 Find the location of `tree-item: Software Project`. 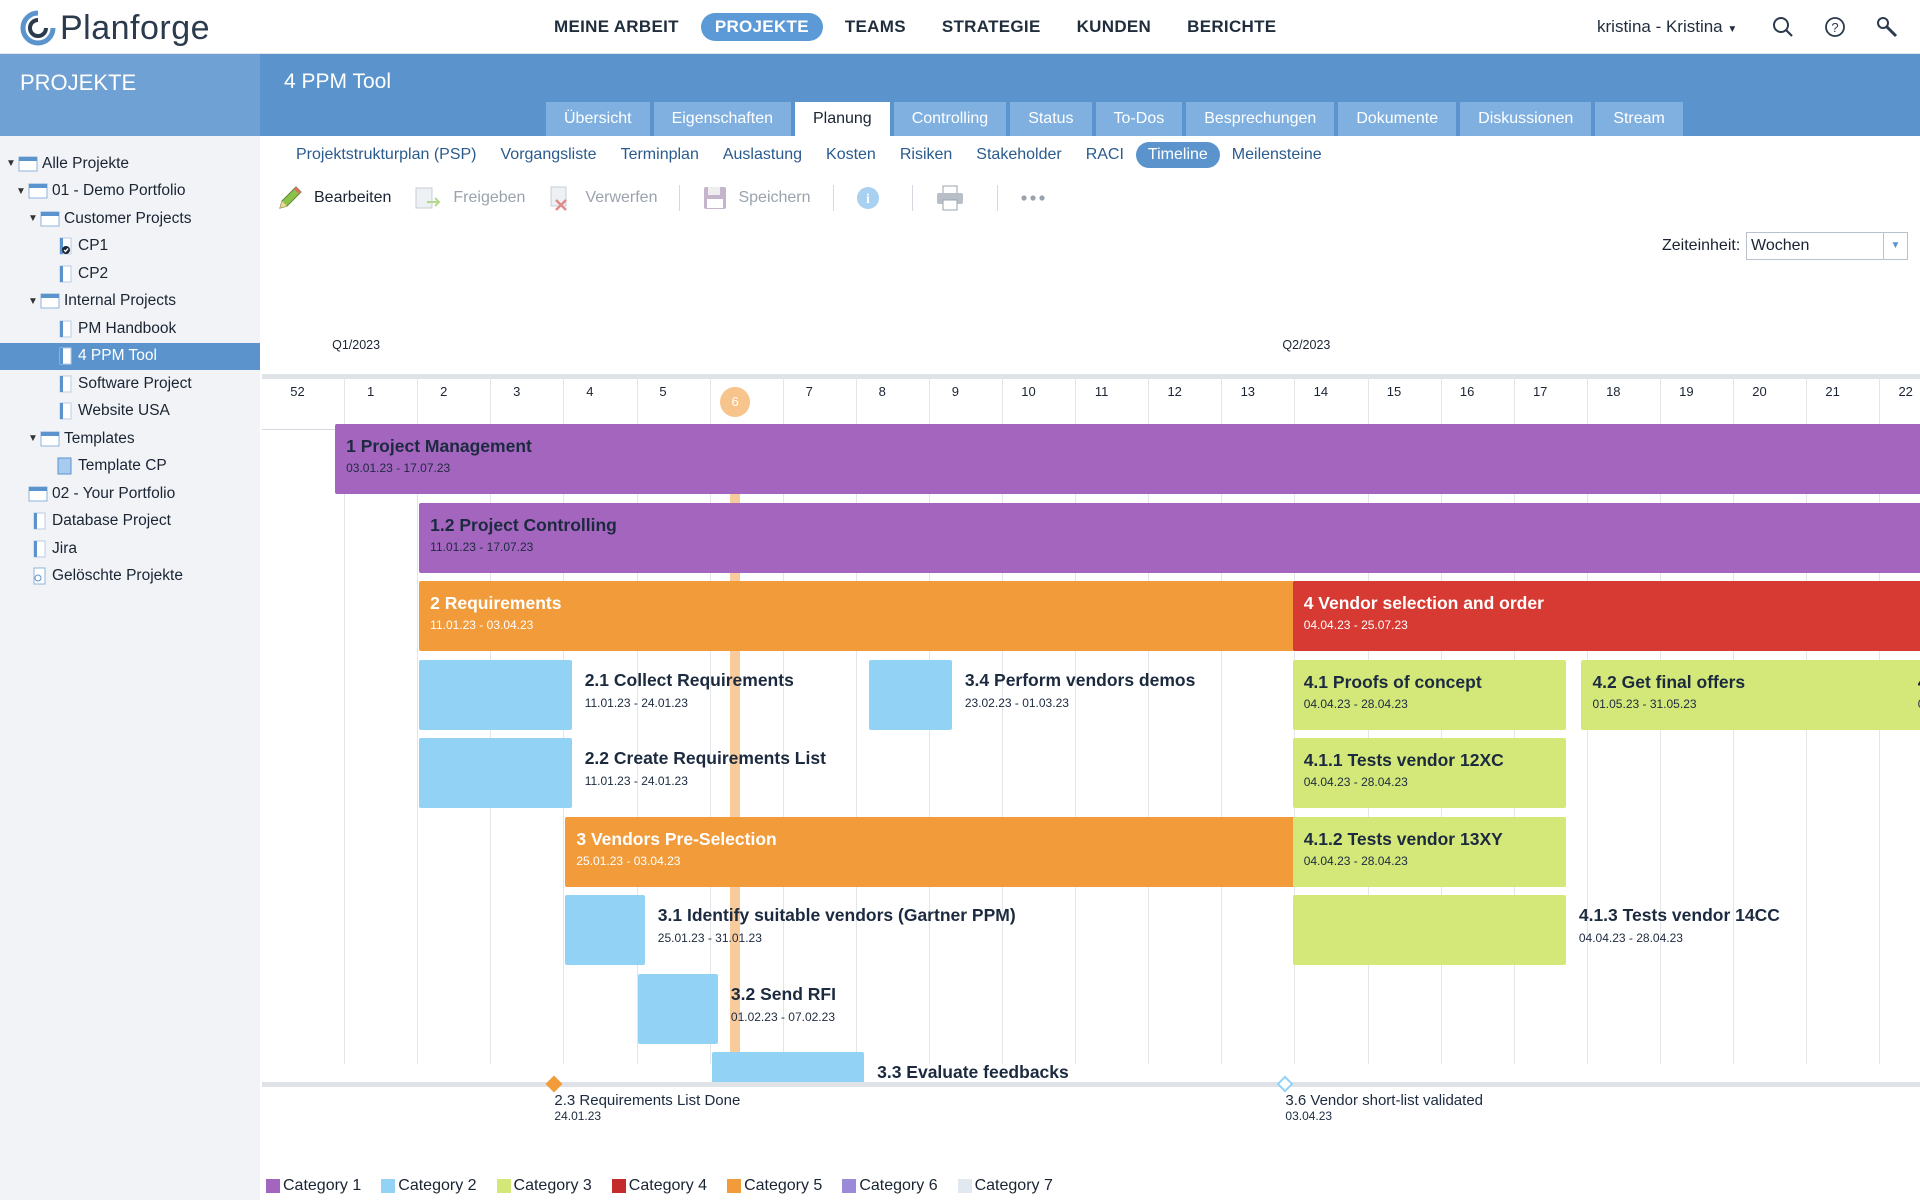

tree-item: Software Project is located at coordinates (130, 384).